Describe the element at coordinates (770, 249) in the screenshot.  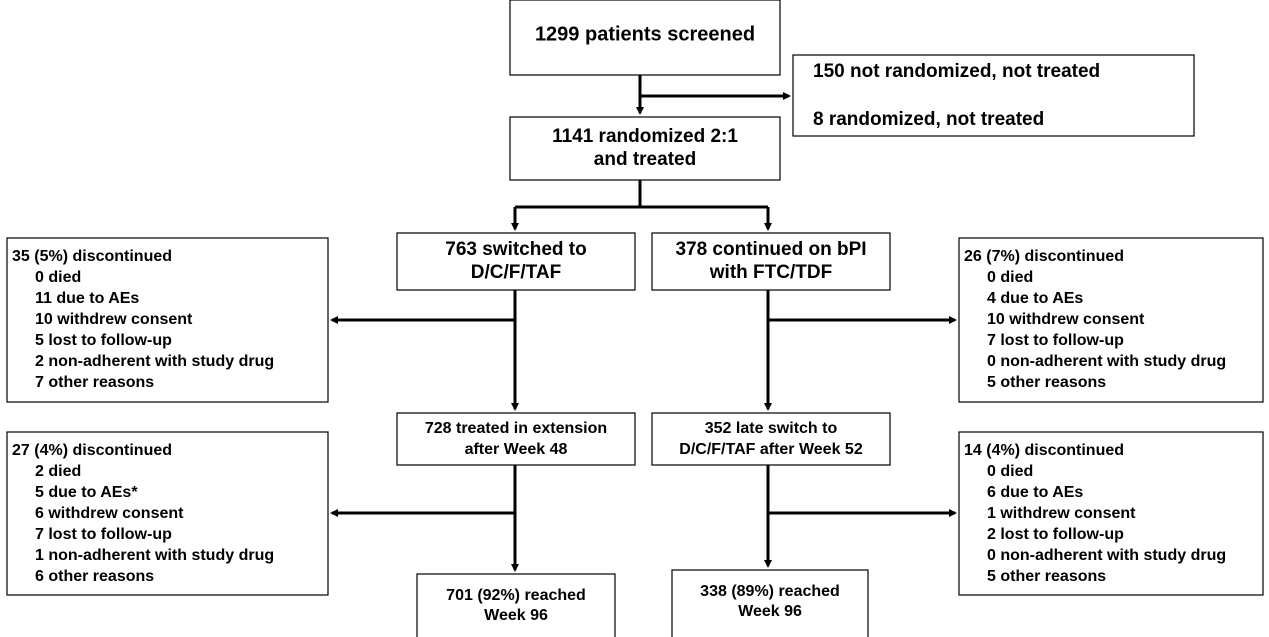
I see `box-heading: 378 continued on bPI` at that location.